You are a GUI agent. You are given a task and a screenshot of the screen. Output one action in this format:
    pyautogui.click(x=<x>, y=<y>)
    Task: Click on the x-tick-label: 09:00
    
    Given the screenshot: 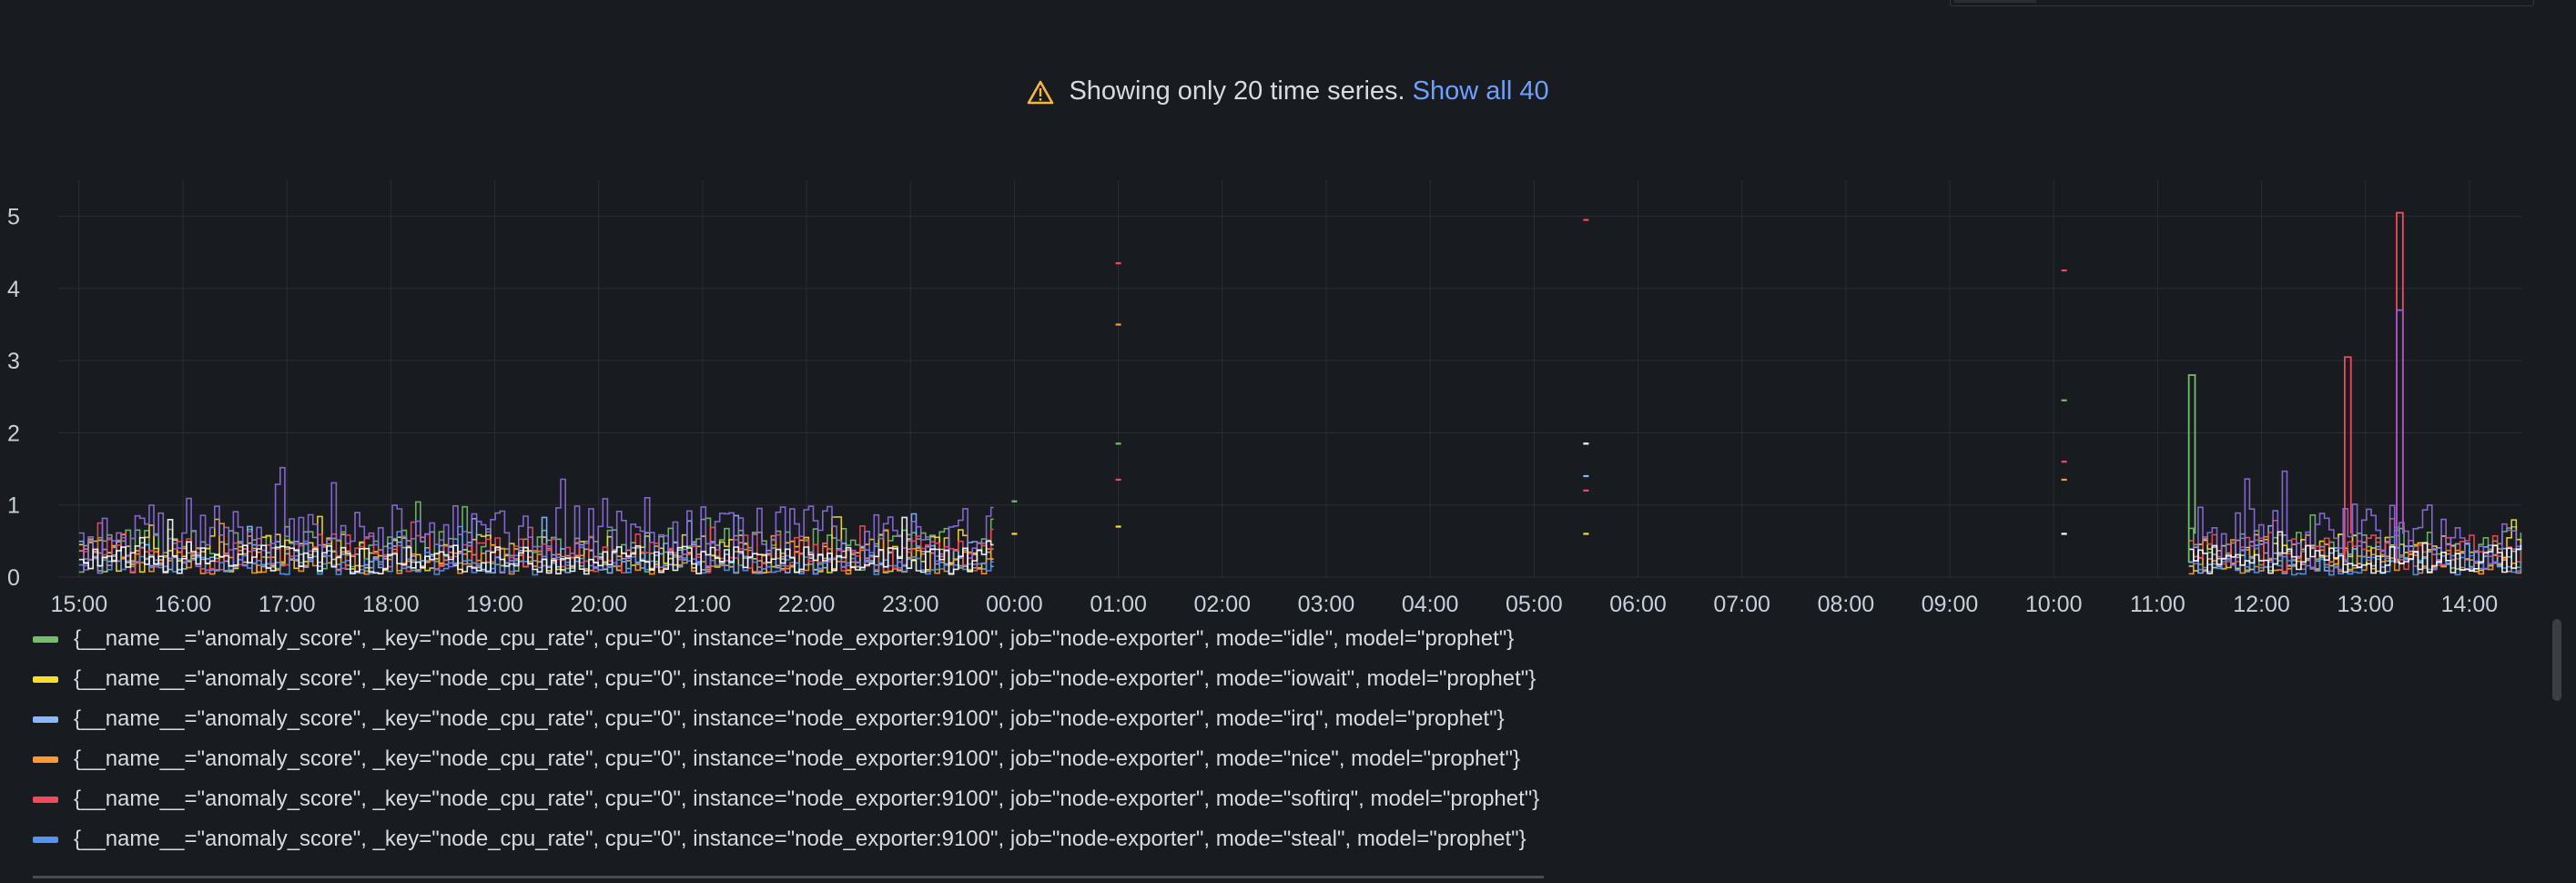 What is the action you would take?
    pyautogui.click(x=1950, y=604)
    